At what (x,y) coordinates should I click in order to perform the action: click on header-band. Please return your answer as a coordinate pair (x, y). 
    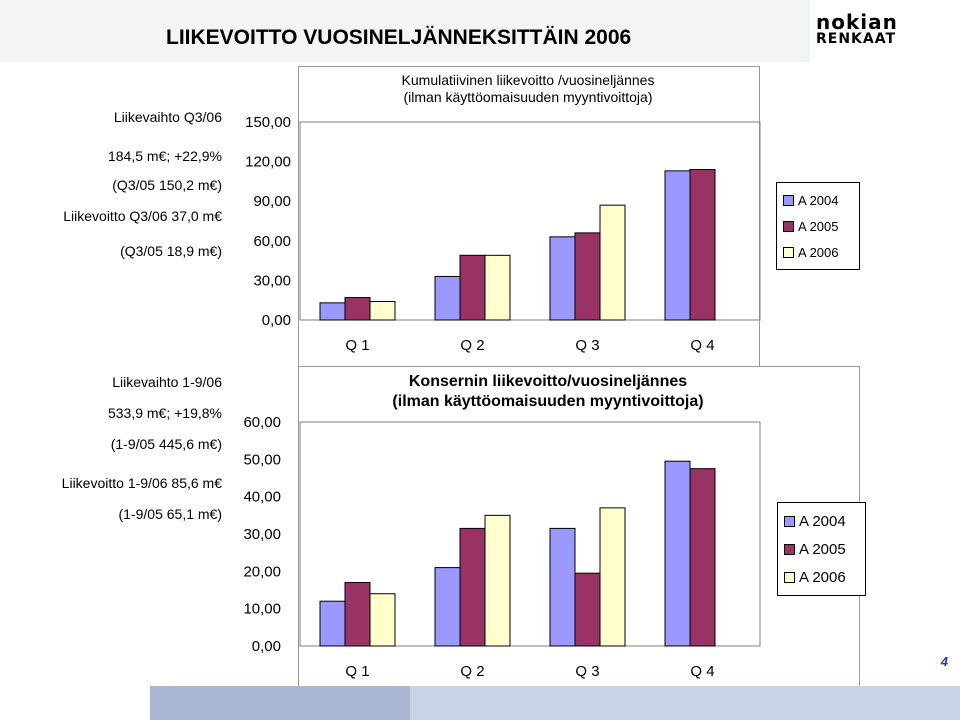
    Looking at the image, I should click on (480, 31).